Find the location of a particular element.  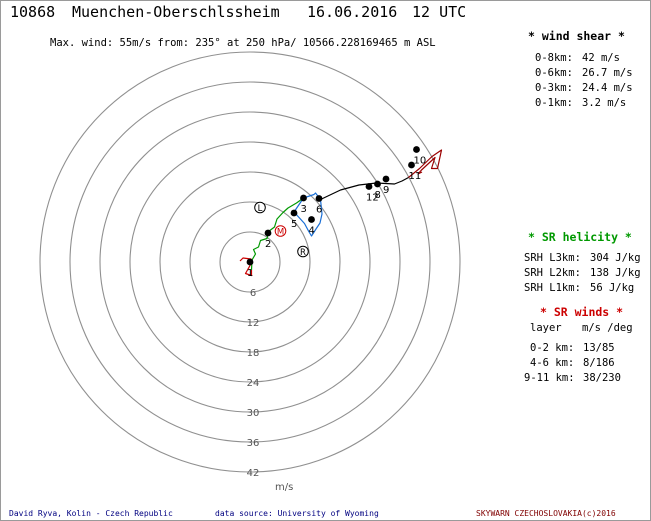

storm-symbol-label-L: L is located at coordinates (260, 209).